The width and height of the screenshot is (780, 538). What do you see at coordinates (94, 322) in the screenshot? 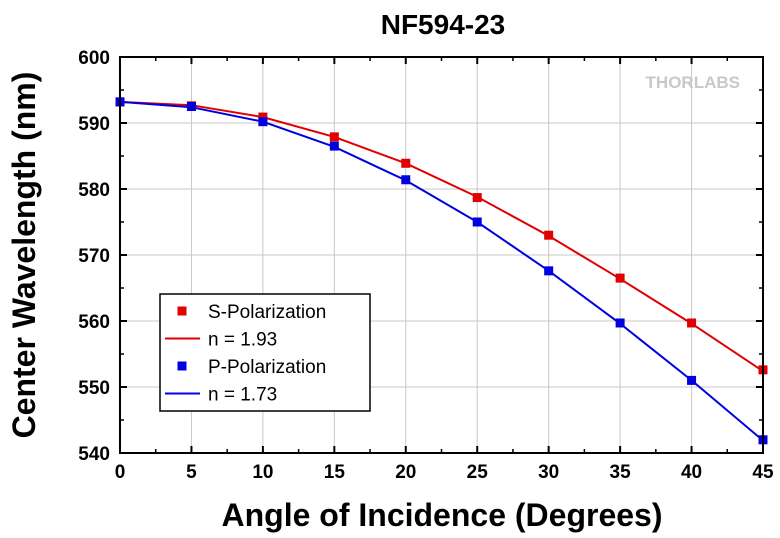
I see `y-tick-label: 560` at bounding box center [94, 322].